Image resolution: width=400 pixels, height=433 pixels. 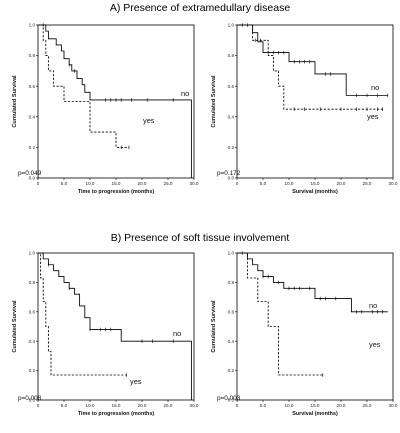 I want to click on p-value-annotation: p=0.008, so click(x=30, y=398).